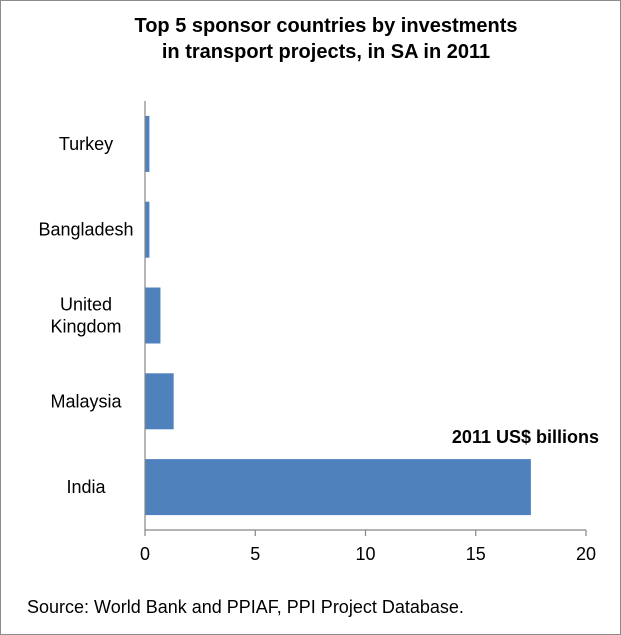  I want to click on x-tick-label: 10, so click(365, 554).